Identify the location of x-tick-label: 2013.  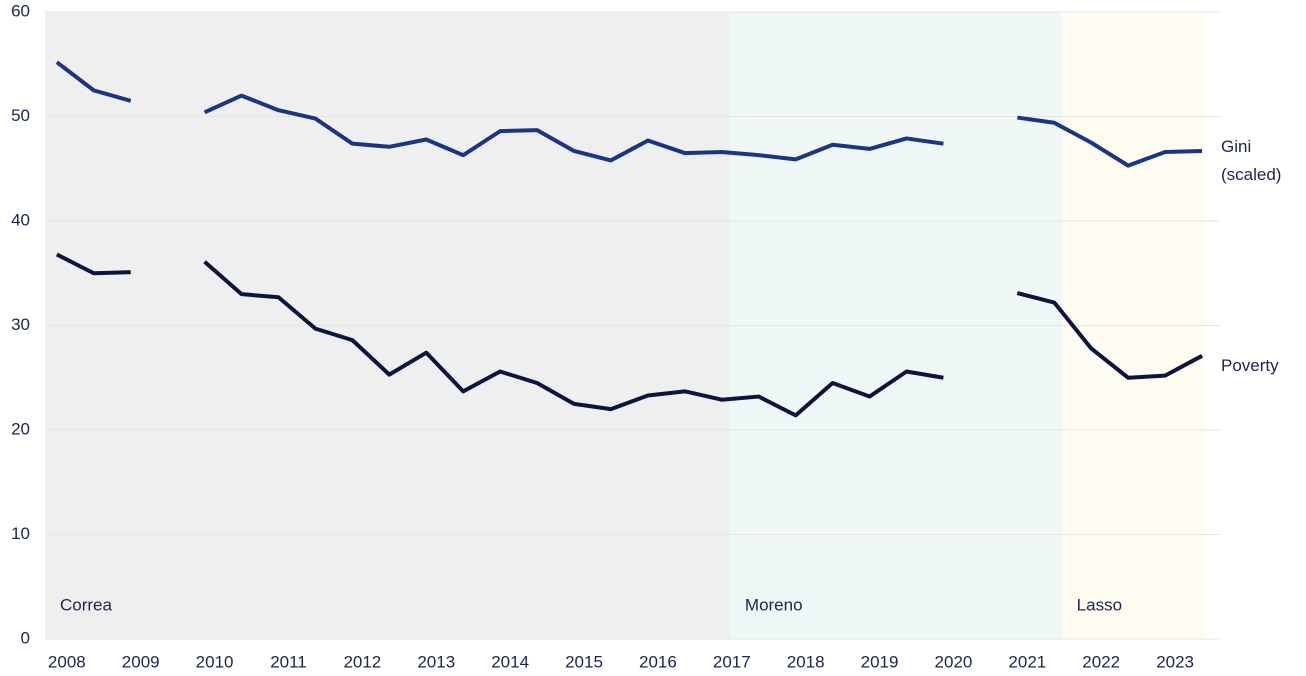
(436, 661).